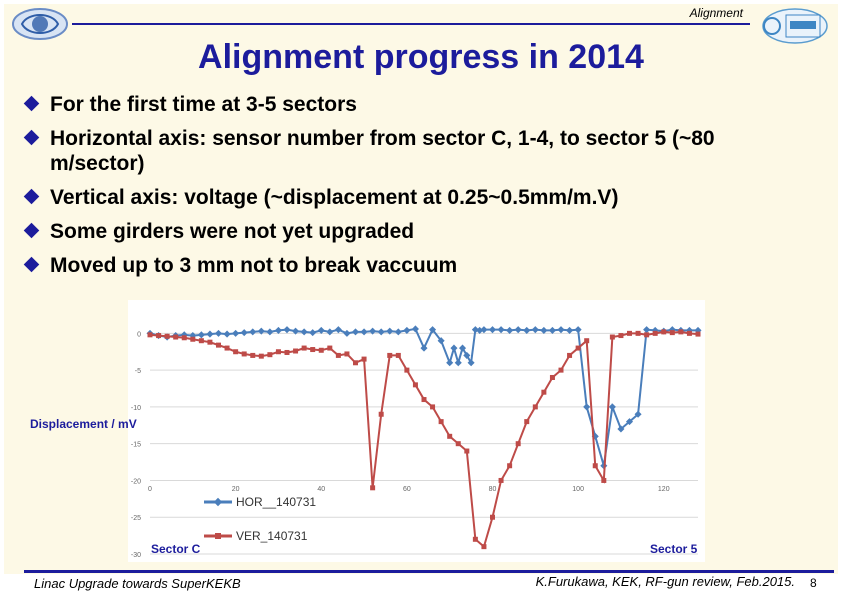  I want to click on sector-5-annotation: Sector 5, so click(674, 549).